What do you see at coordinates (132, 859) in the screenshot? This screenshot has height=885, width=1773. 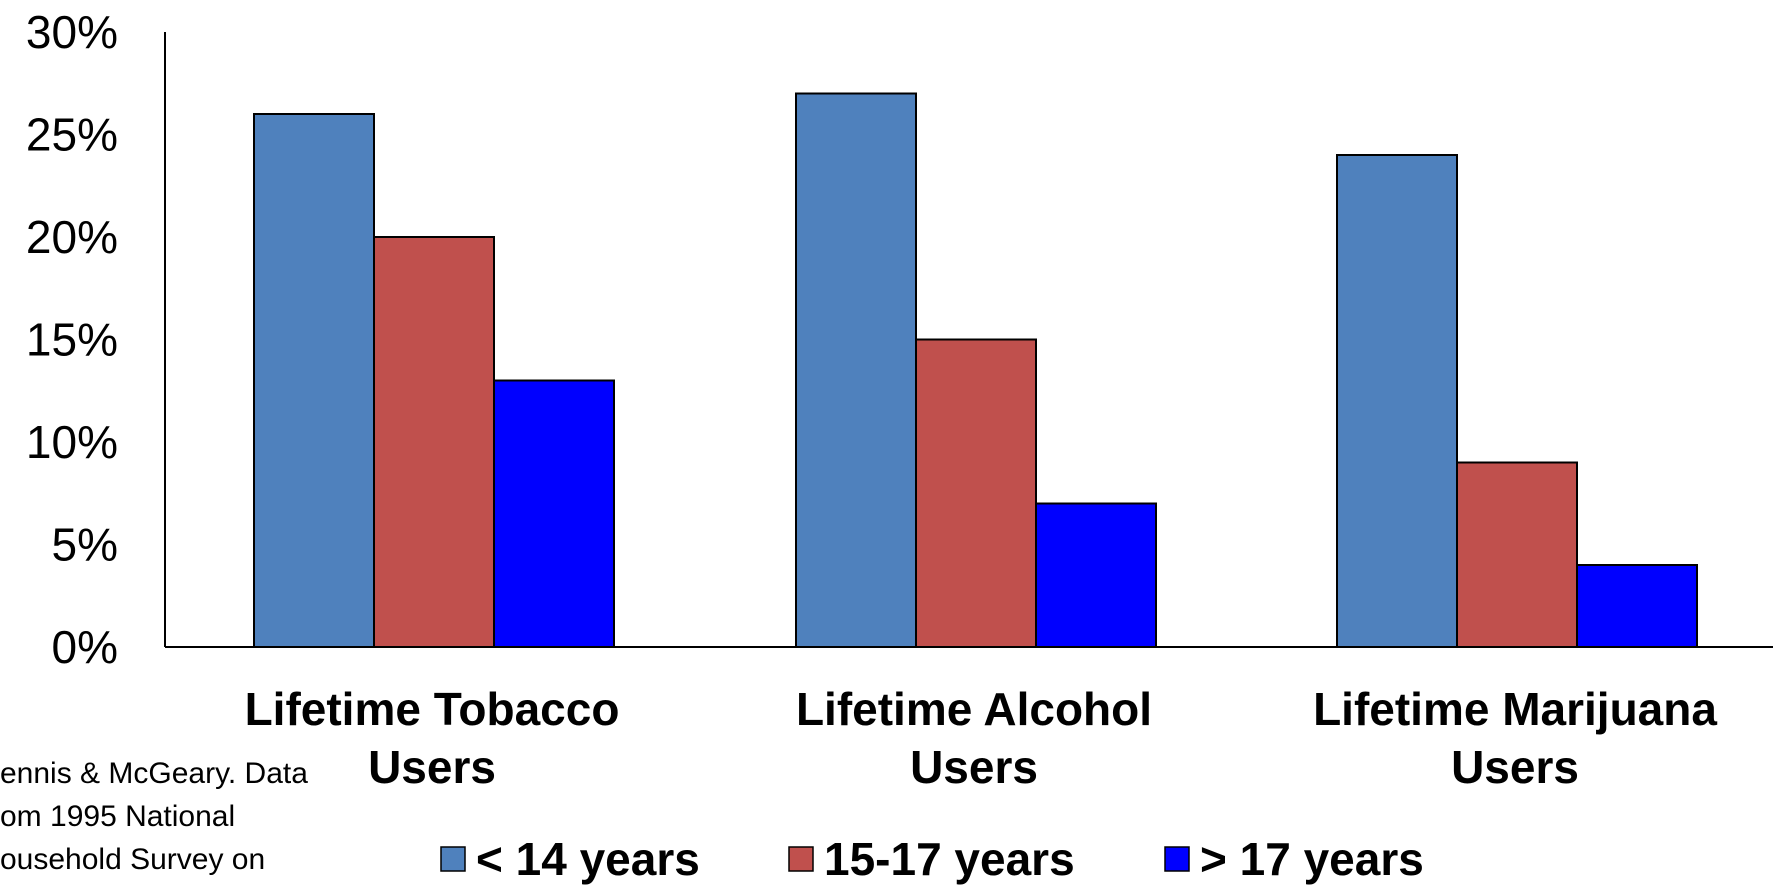 I see `source-note-line: ousehold Survey on` at bounding box center [132, 859].